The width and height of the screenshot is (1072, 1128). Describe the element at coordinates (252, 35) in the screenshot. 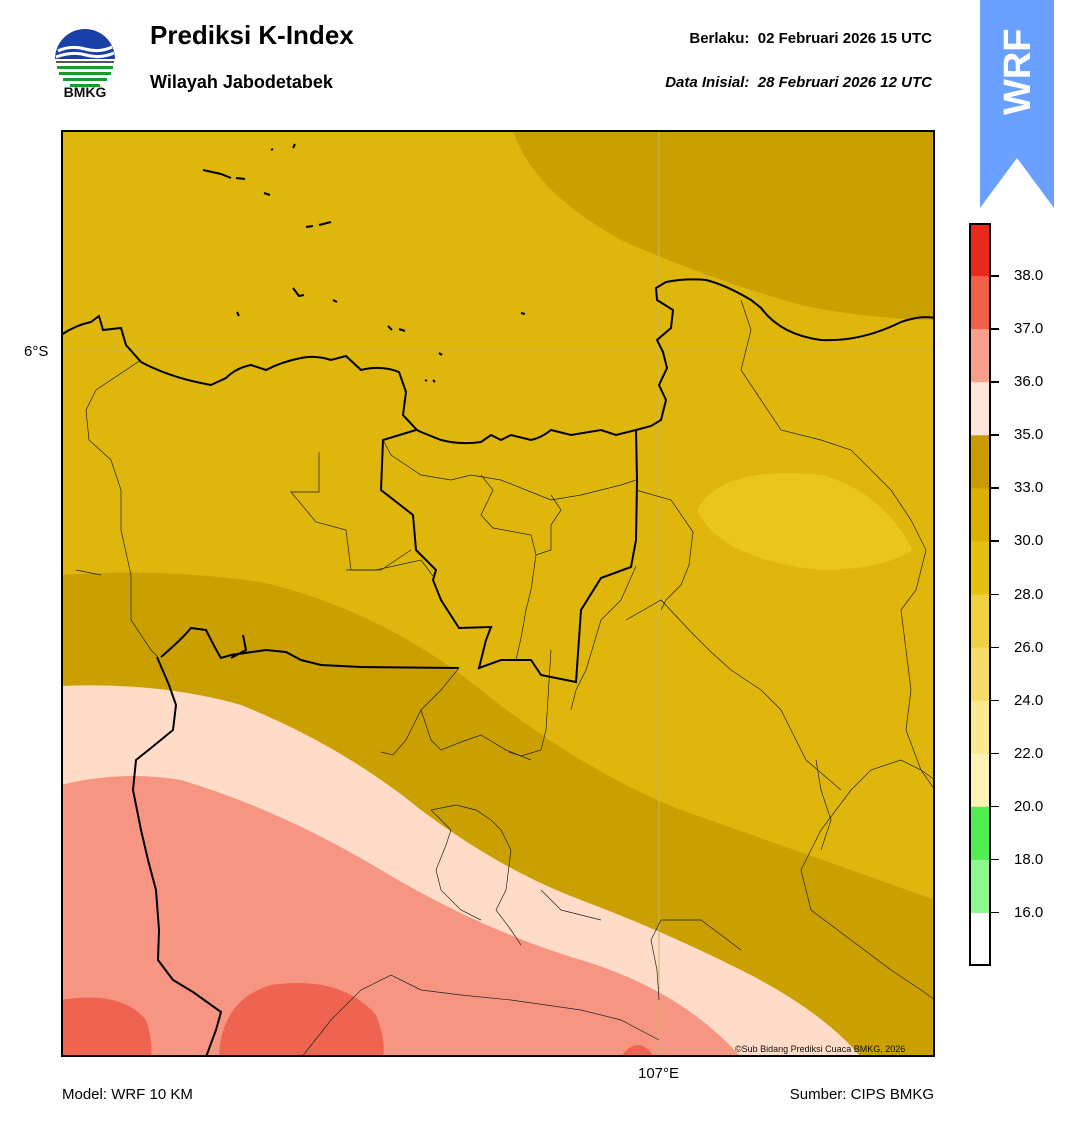

I see `map-title: Prediksi K-Index` at that location.